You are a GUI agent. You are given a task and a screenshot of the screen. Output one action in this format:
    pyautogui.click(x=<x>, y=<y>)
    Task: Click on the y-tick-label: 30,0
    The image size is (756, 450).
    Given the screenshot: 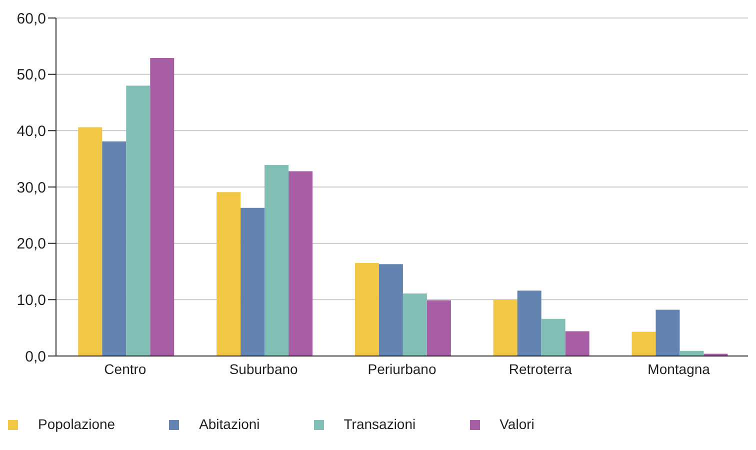 What is the action you would take?
    pyautogui.click(x=31, y=187)
    